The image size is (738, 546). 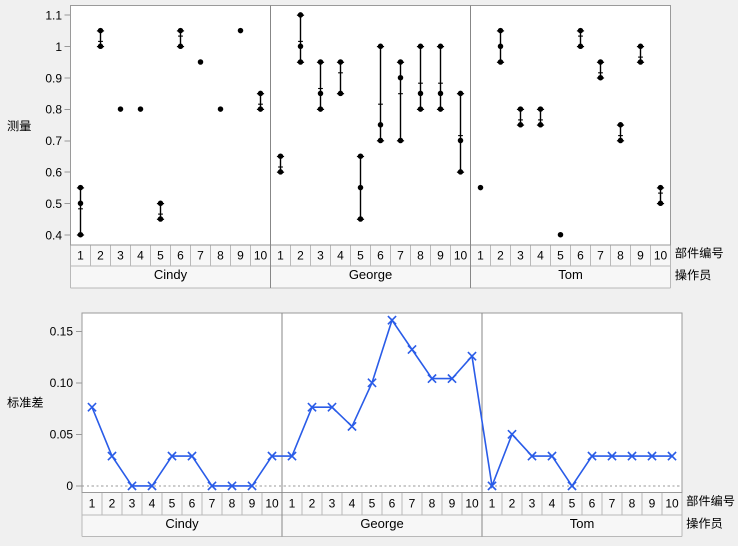 What do you see at coordinates (53, 141) in the screenshot?
I see `svg-text: 0.7` at bounding box center [53, 141].